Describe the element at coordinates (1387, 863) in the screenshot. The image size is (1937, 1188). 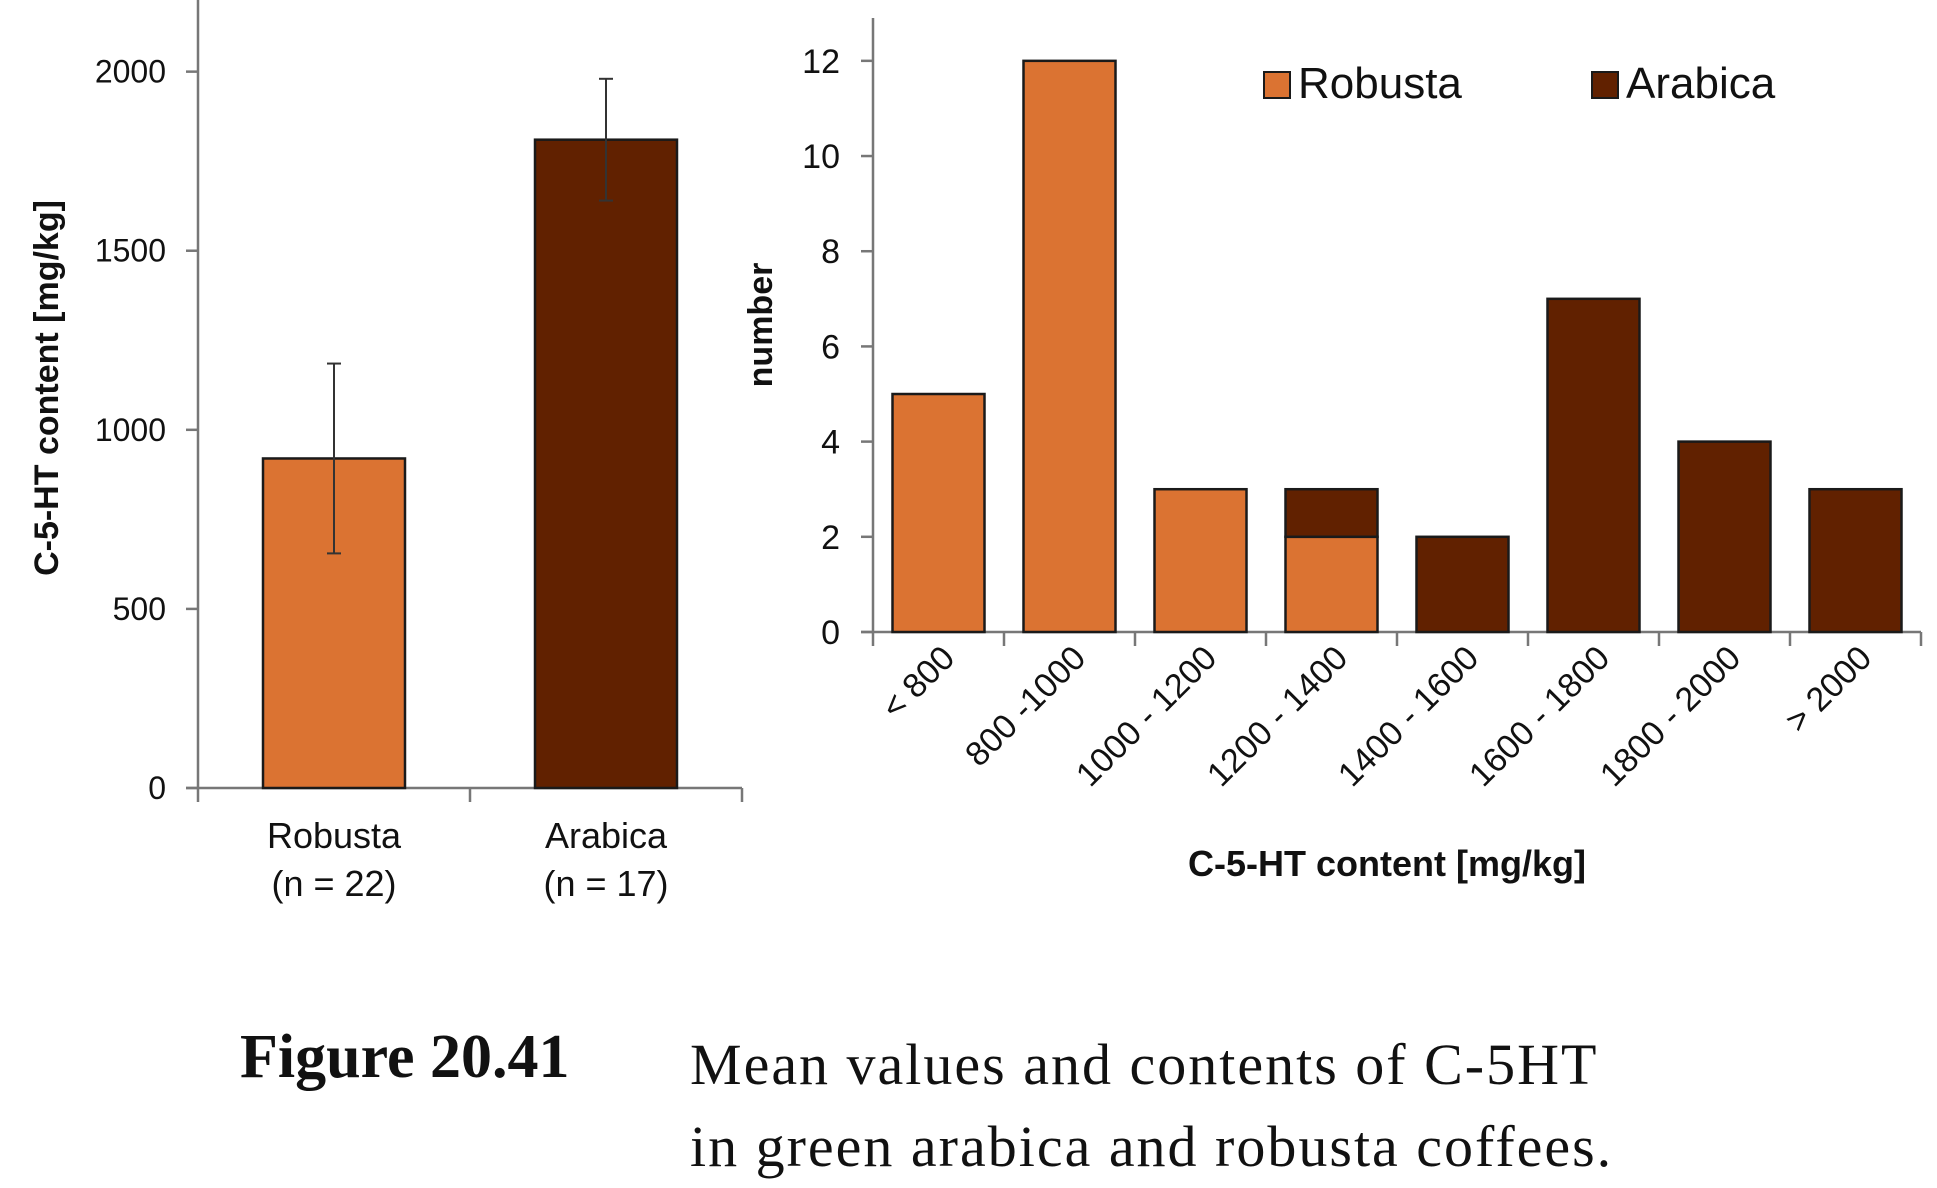
I see `x-axis-label: C-5-HT content [mg/kg]` at that location.